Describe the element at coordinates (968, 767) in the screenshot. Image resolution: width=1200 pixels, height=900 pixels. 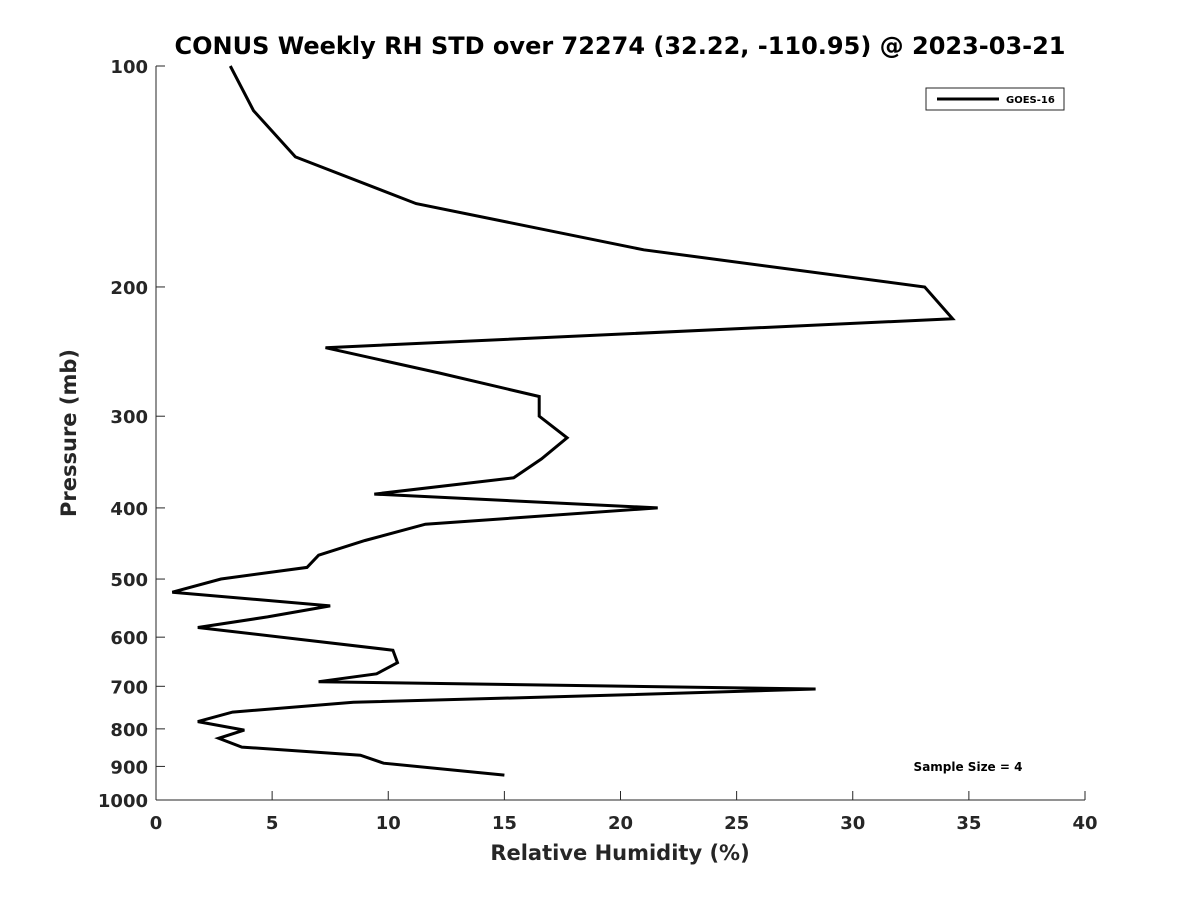
I see `sample-size-annotation: Sample Size = 4` at that location.